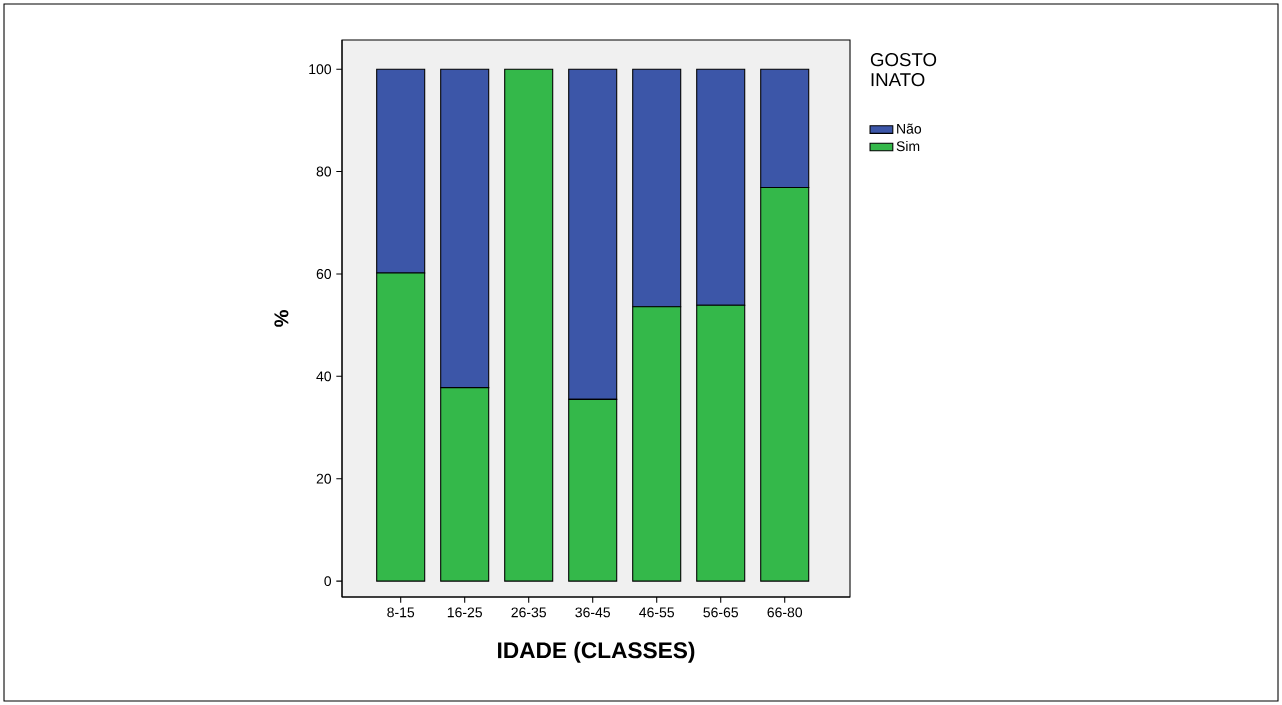  I want to click on y-tick-label: 0, so click(328, 581).